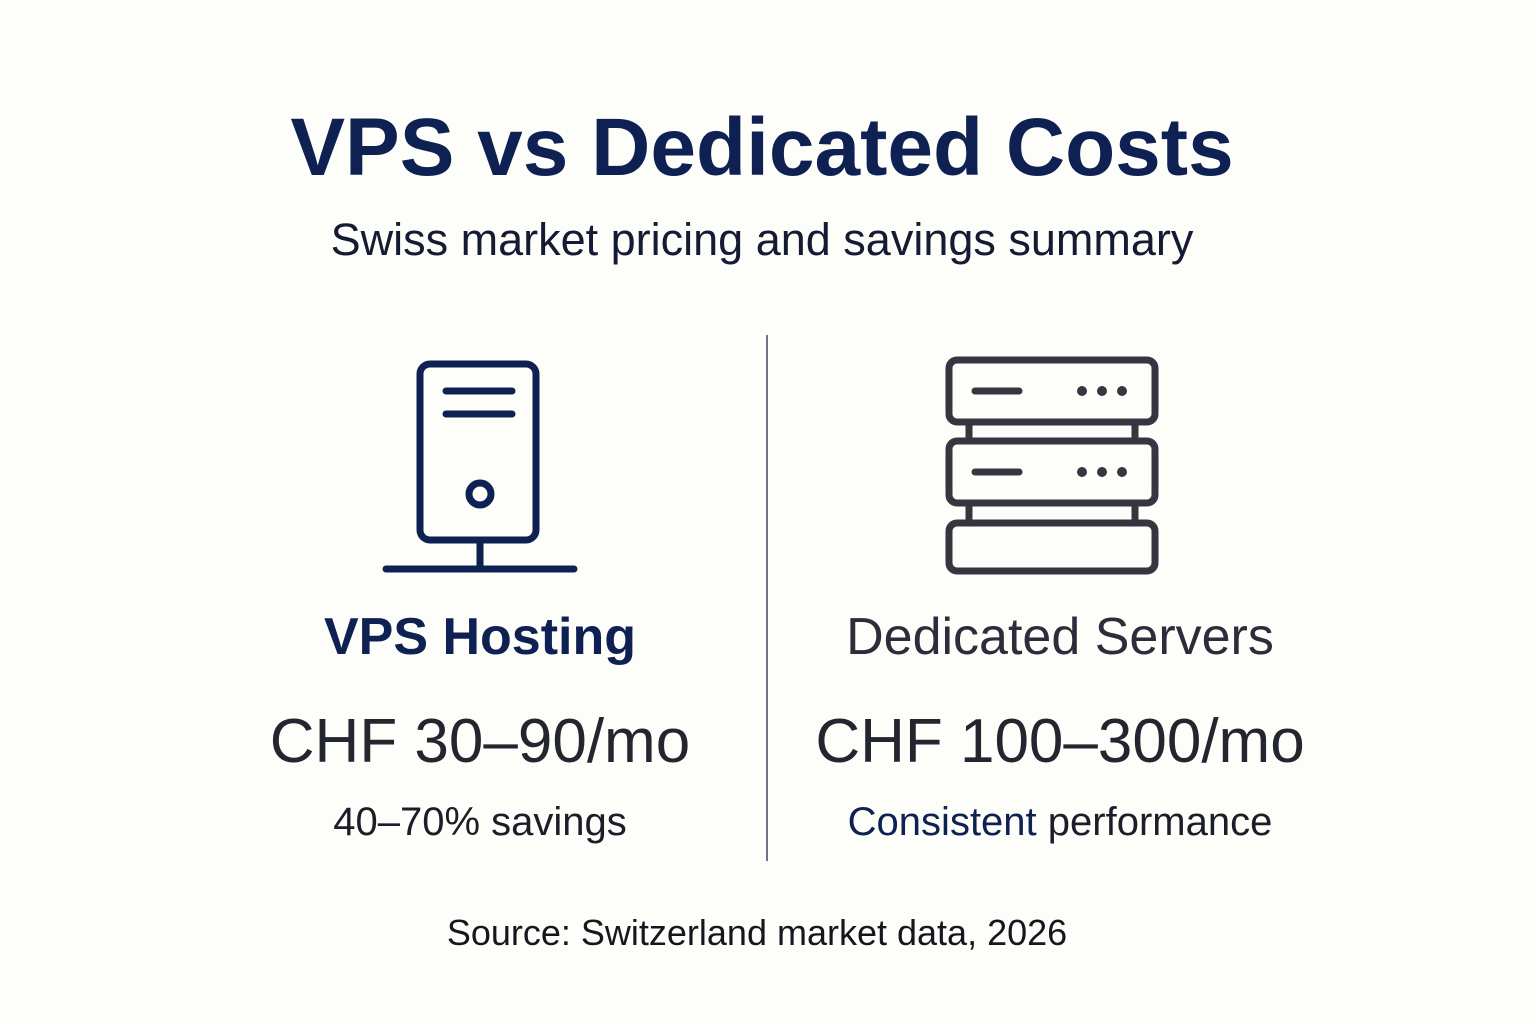 This screenshot has height=1024, width=1536. I want to click on vps-savings-note: 40–70% savings, so click(480, 822).